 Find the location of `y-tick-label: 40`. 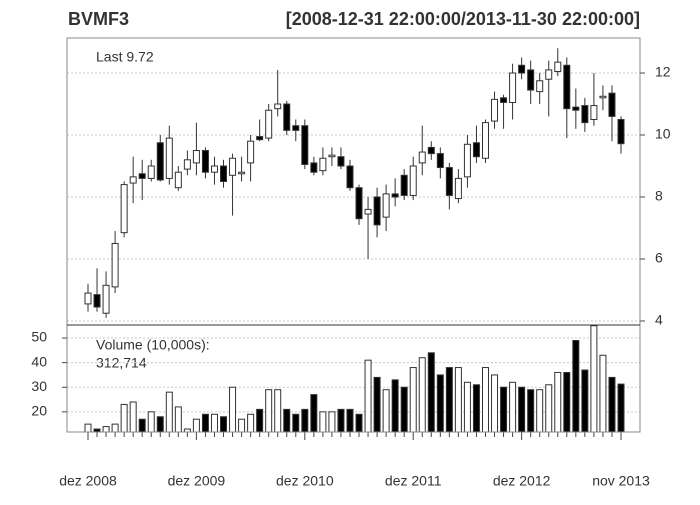

y-tick-label: 40 is located at coordinates (39, 361).